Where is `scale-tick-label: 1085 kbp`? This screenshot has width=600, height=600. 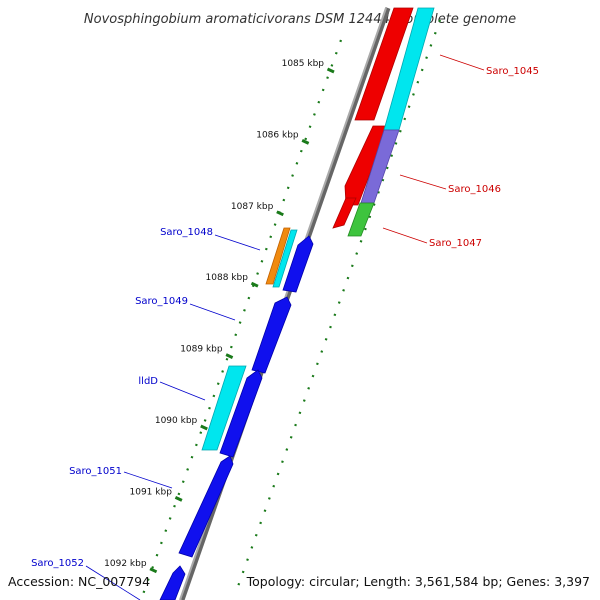 scale-tick-label: 1085 kbp is located at coordinates (303, 64).